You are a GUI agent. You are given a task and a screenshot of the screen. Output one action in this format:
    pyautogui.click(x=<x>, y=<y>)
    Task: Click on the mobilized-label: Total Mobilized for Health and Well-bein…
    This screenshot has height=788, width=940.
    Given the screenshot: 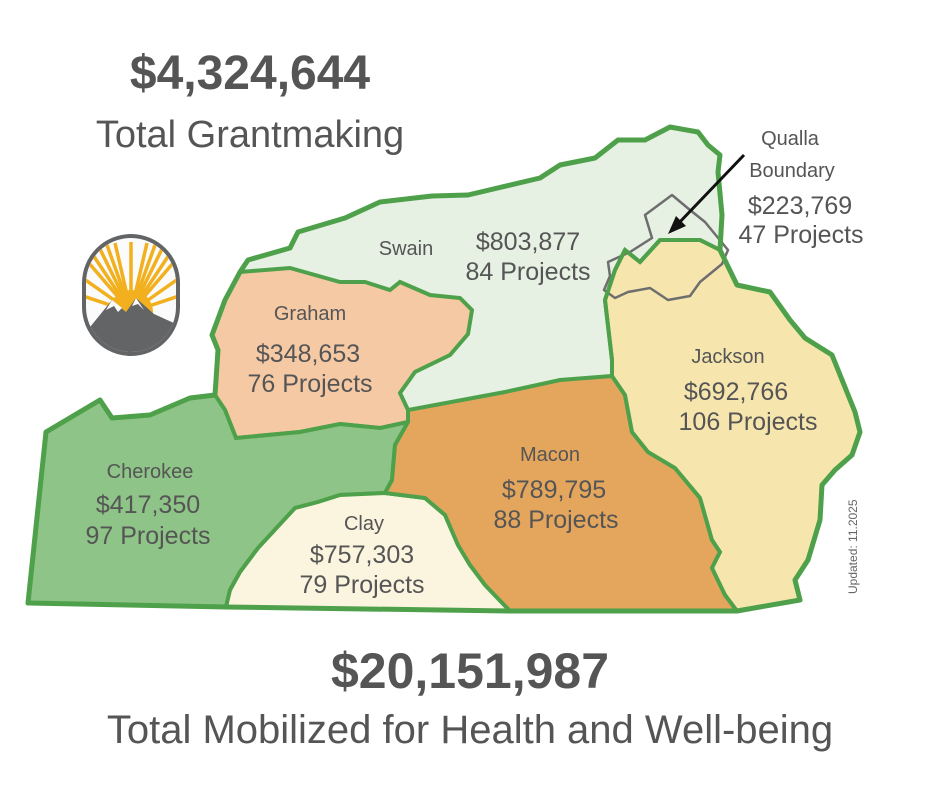 What is the action you would take?
    pyautogui.click(x=470, y=730)
    